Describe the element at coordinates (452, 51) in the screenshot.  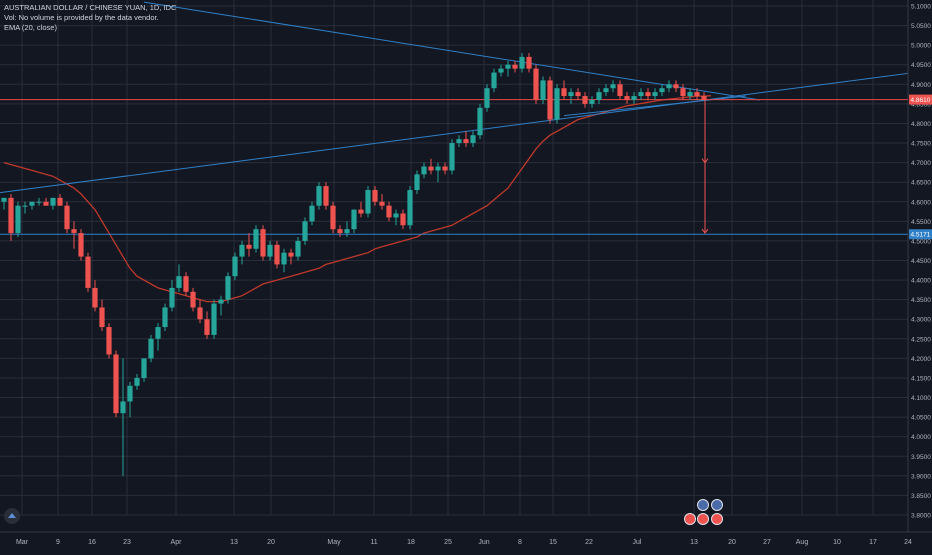
I see `trendline` at that location.